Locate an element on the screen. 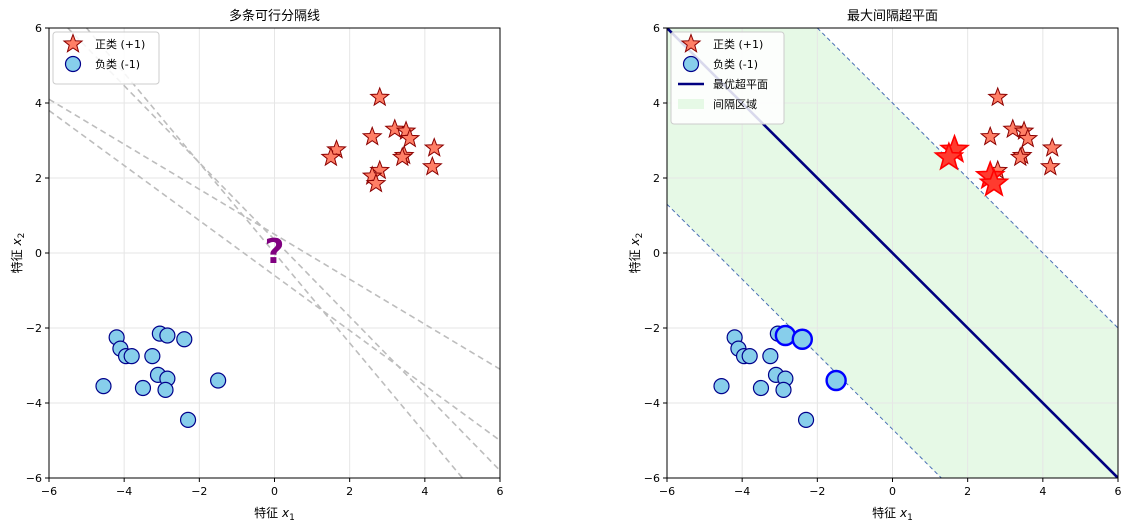 Image resolution: width=1131 pixels, height=530 pixels. legend-patch-icon is located at coordinates (691, 104).